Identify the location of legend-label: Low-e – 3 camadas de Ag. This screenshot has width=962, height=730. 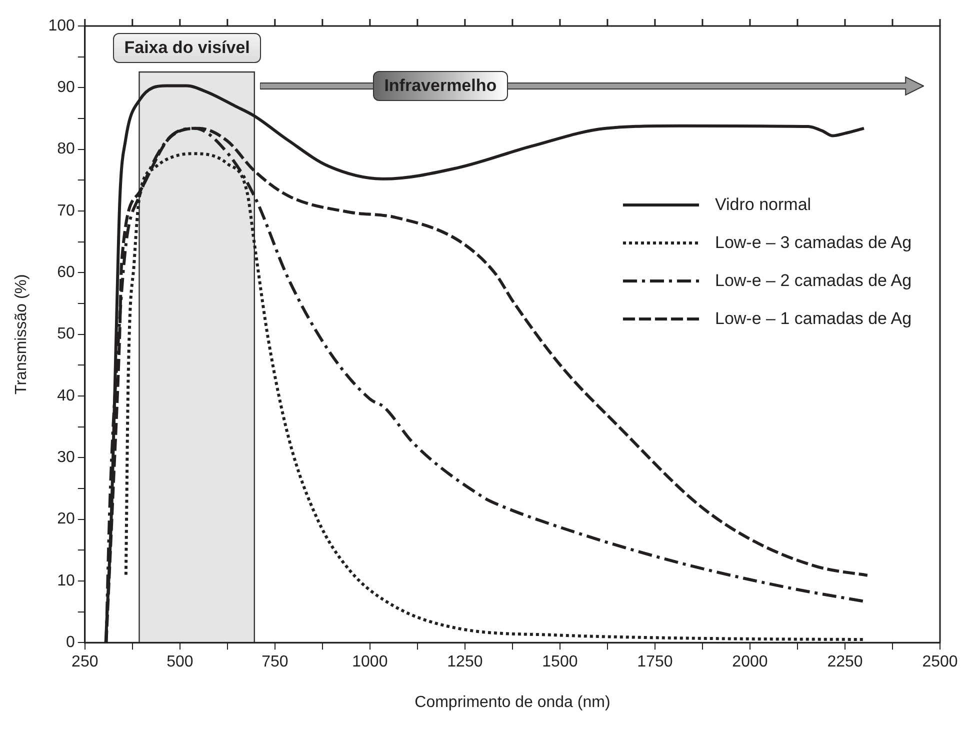
(813, 243).